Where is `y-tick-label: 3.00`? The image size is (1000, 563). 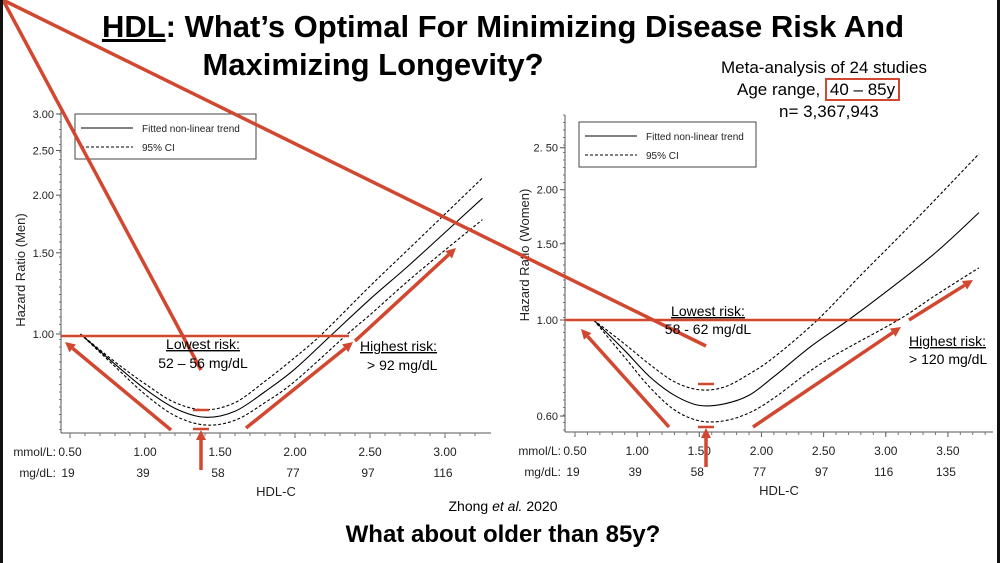
y-tick-label: 3.00 is located at coordinates (43, 115).